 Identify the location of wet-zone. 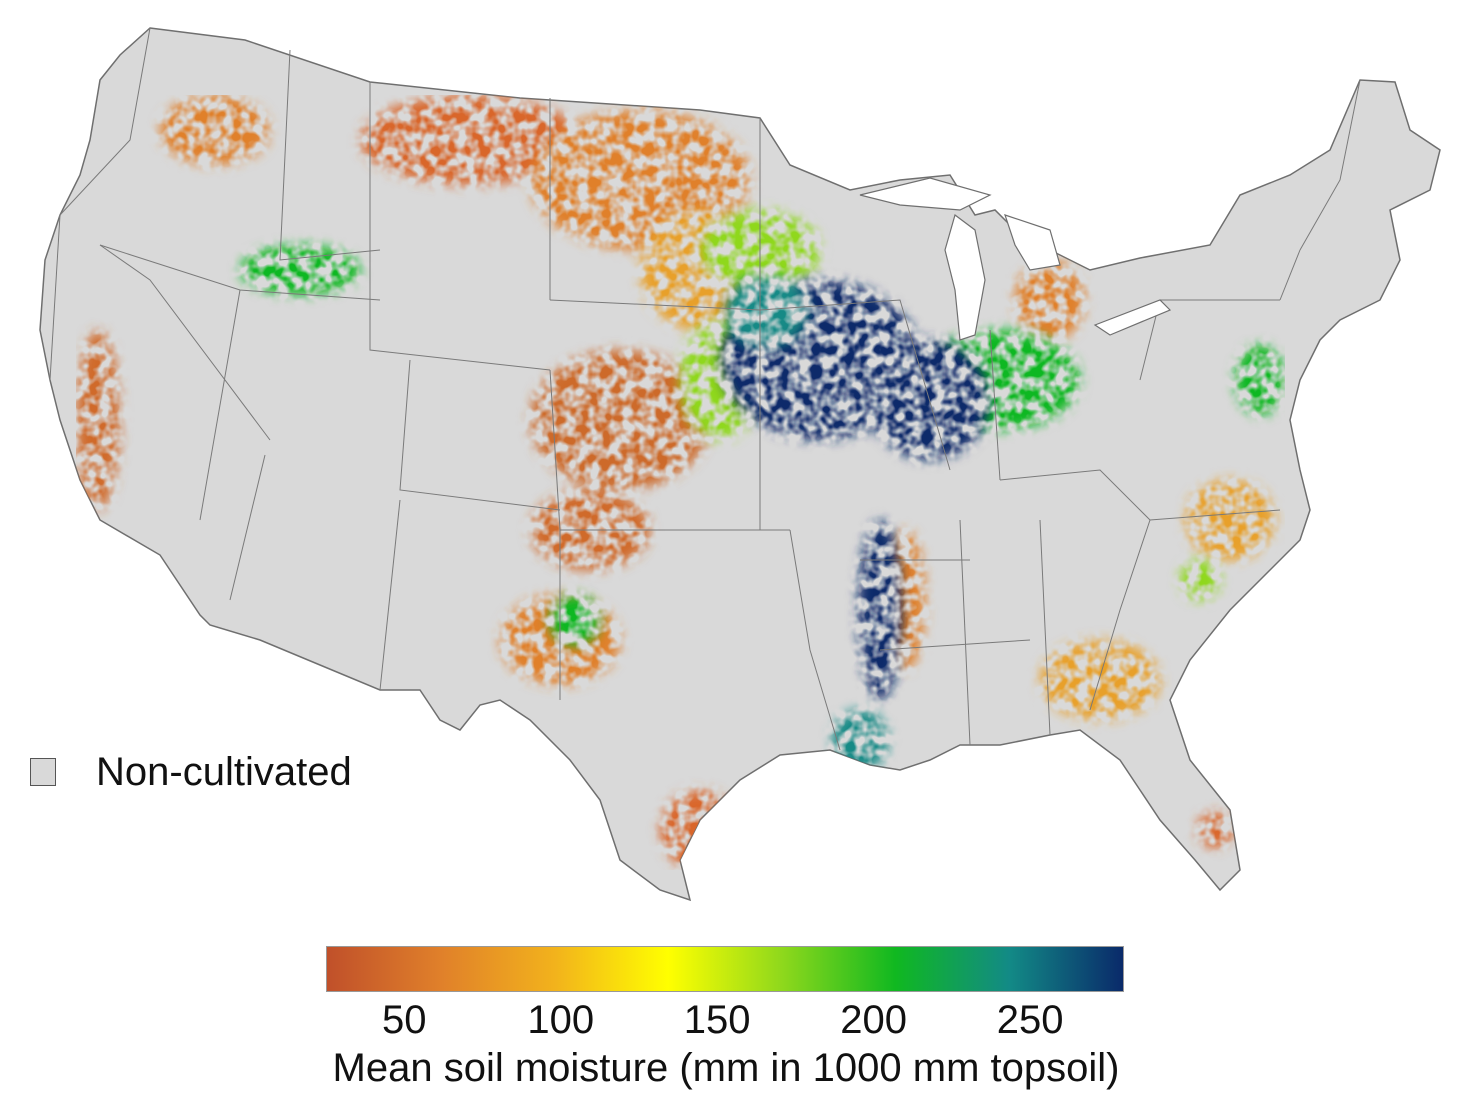
(855, 522).